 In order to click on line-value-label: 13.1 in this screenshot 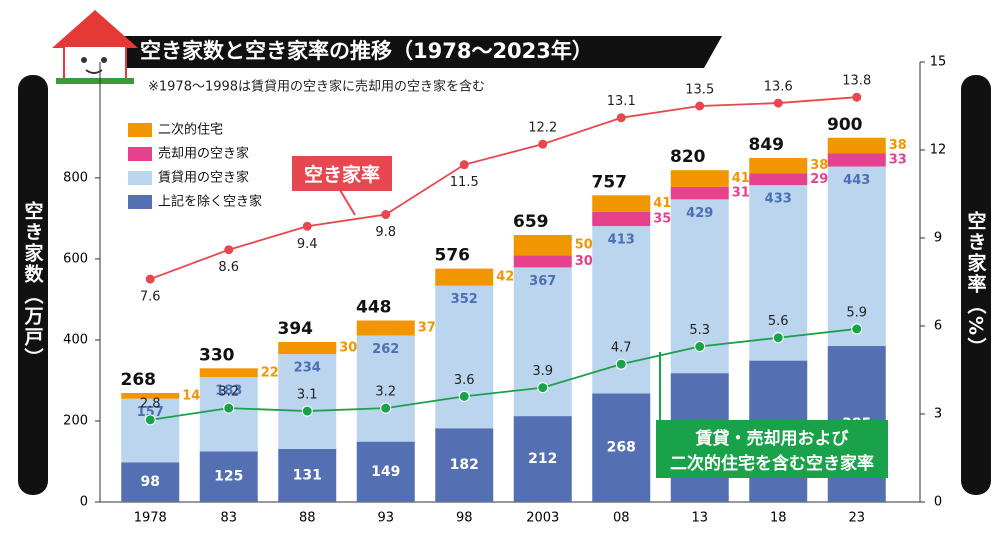, I will do `click(621, 101)`.